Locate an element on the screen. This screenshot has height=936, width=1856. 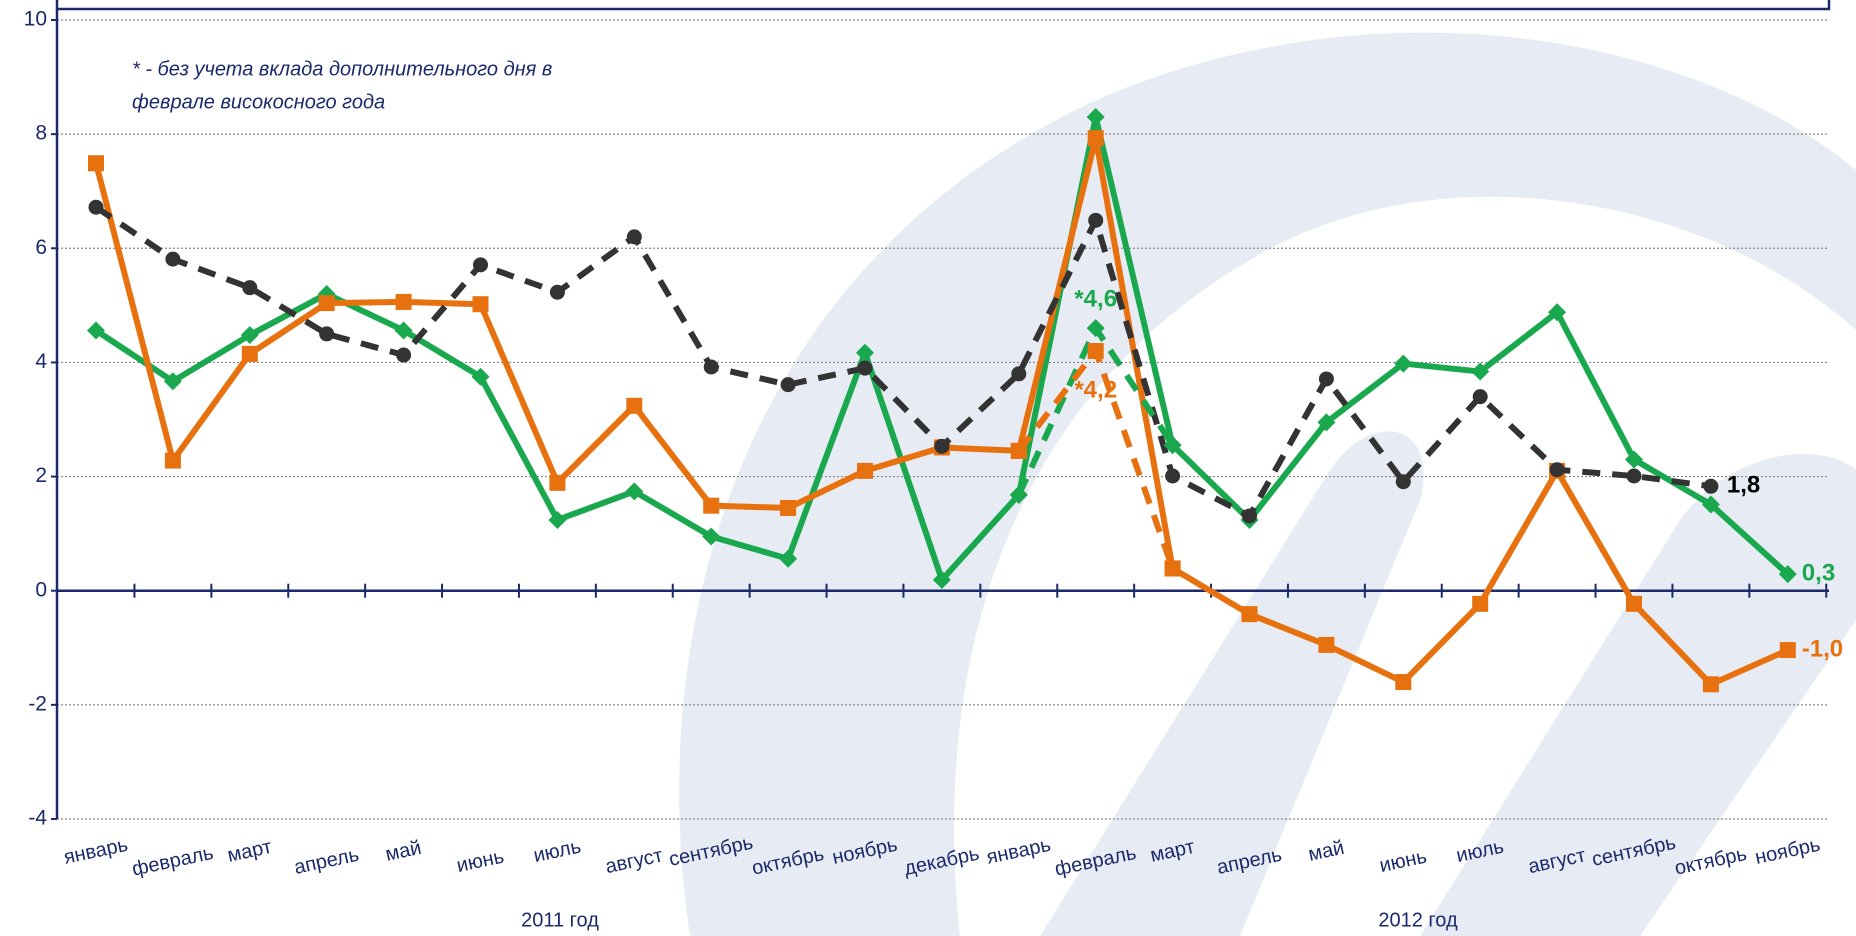
group-label: 2011 год is located at coordinates (560, 920).